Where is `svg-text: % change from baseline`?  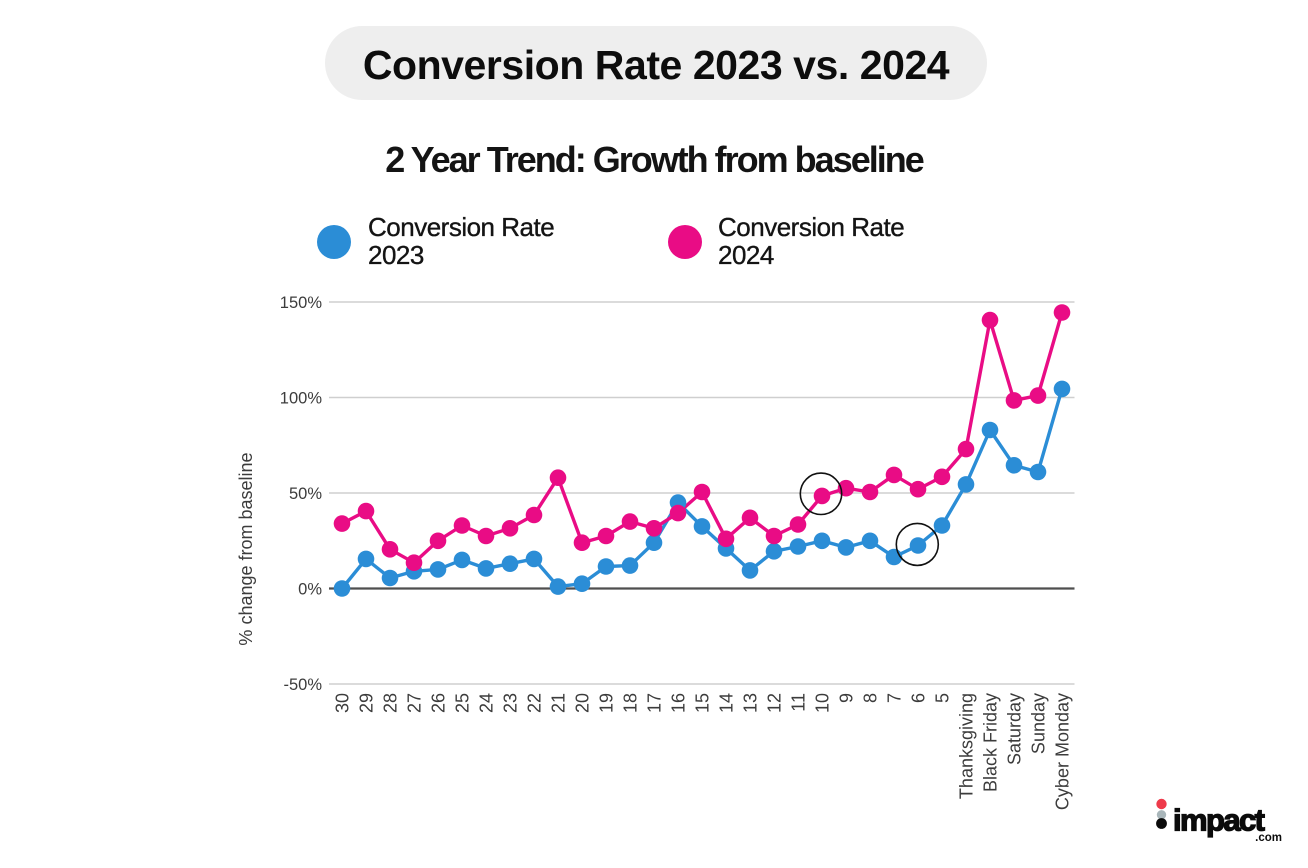
svg-text: % change from baseline is located at coordinates (246, 548).